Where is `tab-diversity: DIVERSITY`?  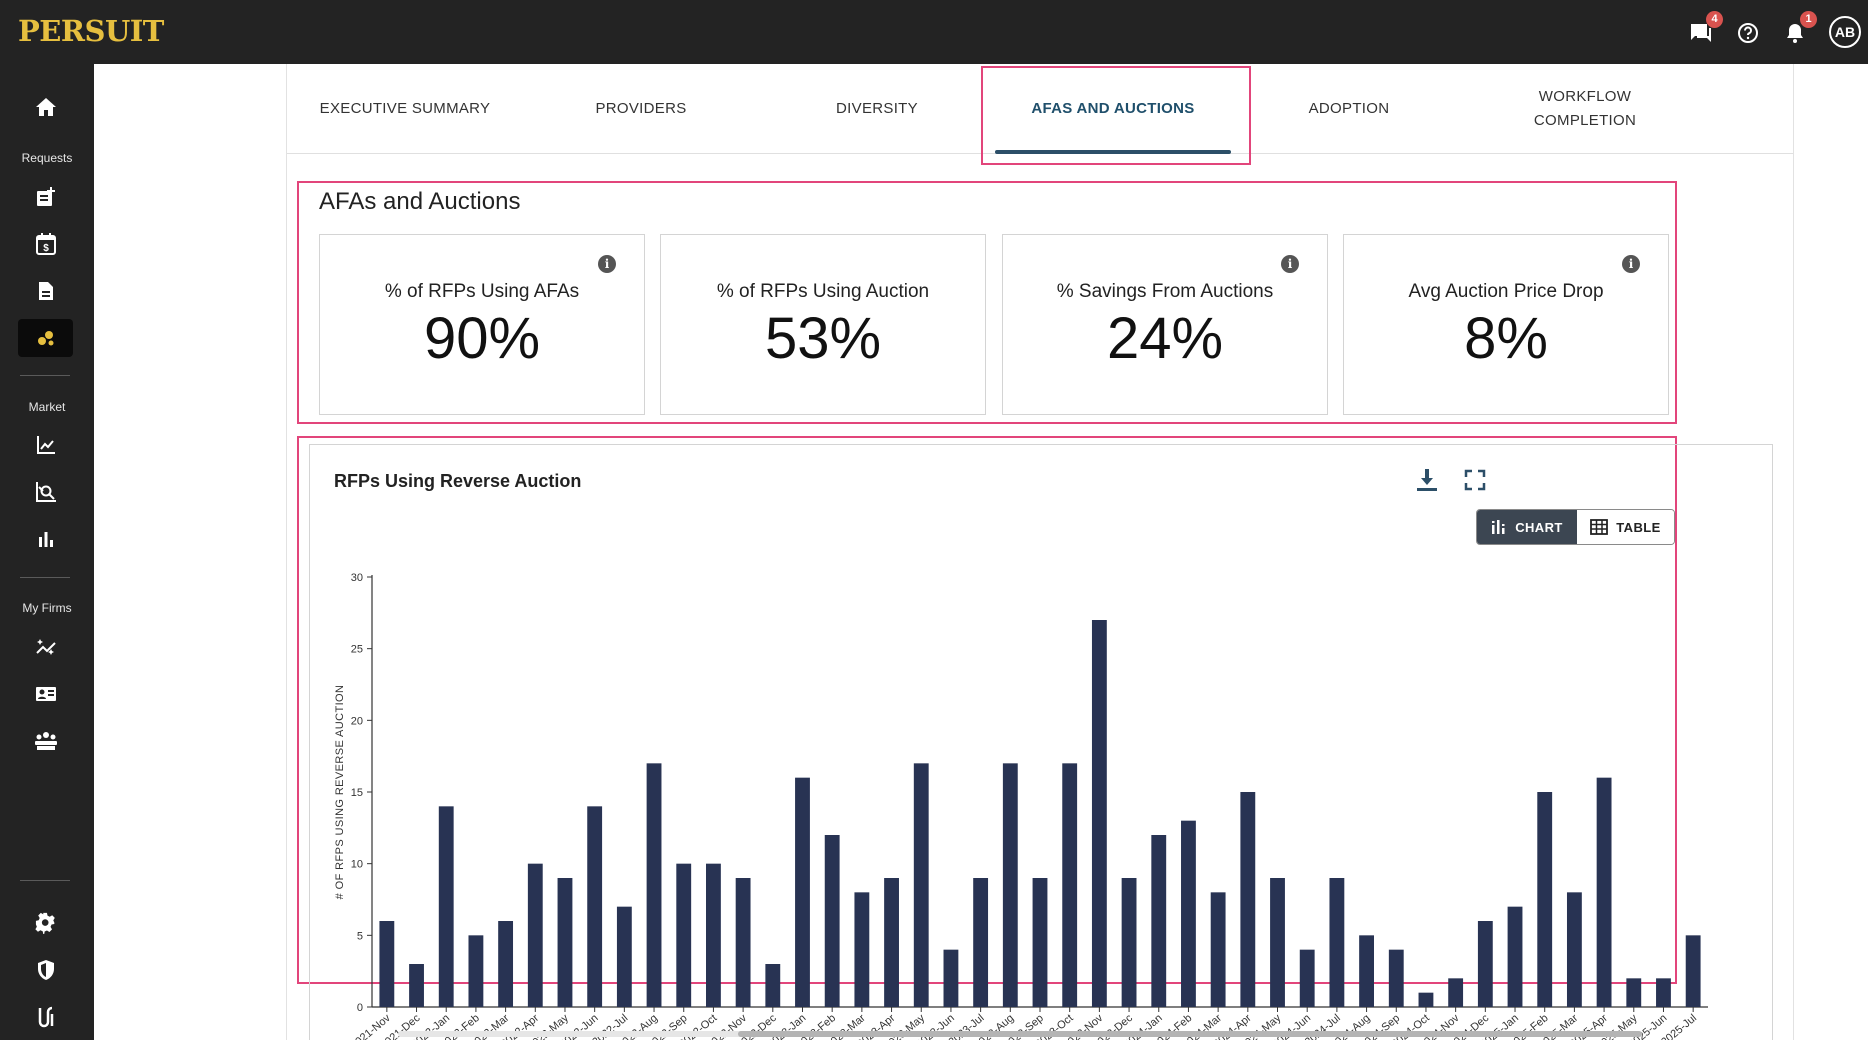 tab-diversity: DIVERSITY is located at coordinates (877, 108).